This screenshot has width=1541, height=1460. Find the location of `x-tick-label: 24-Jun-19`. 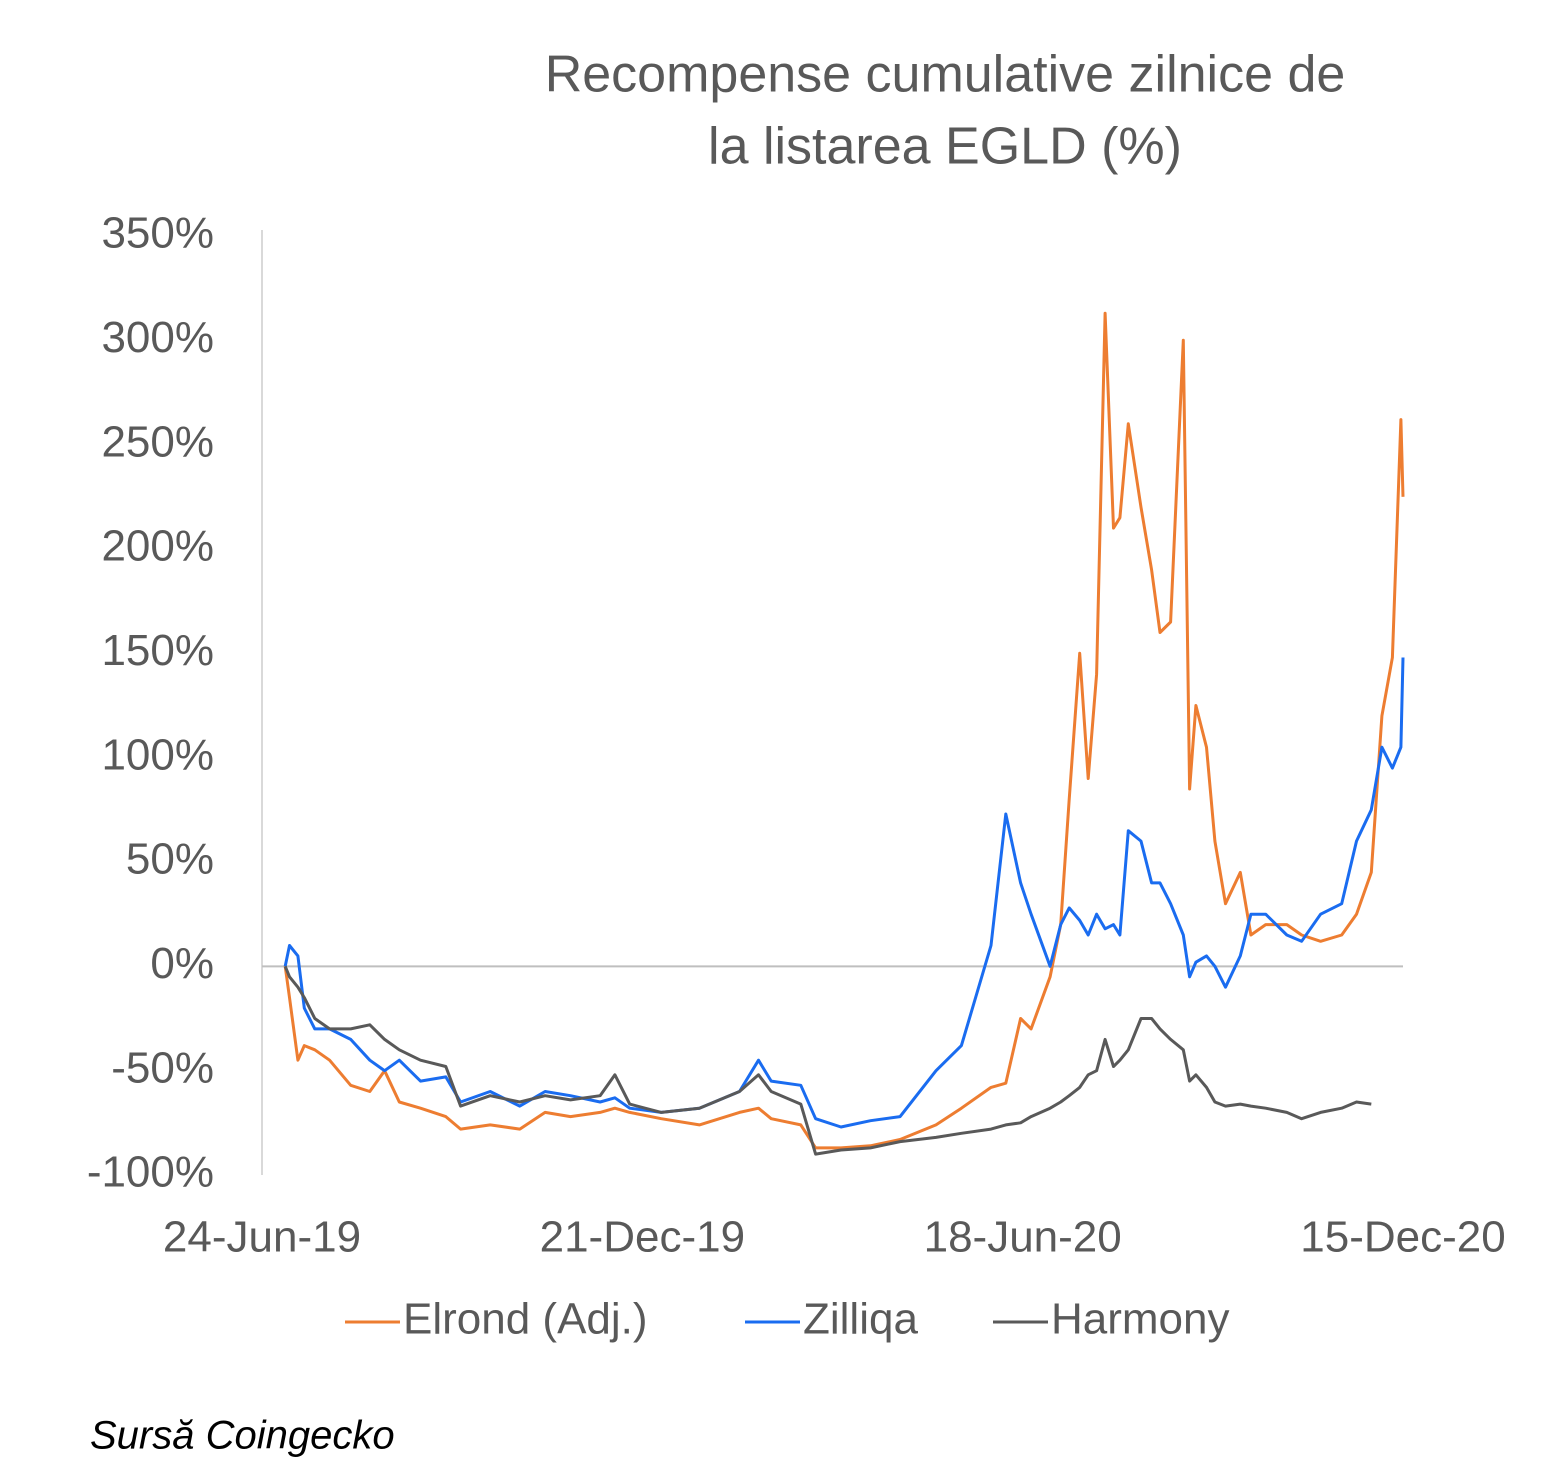

x-tick-label: 24-Jun-19 is located at coordinates (262, 1237).